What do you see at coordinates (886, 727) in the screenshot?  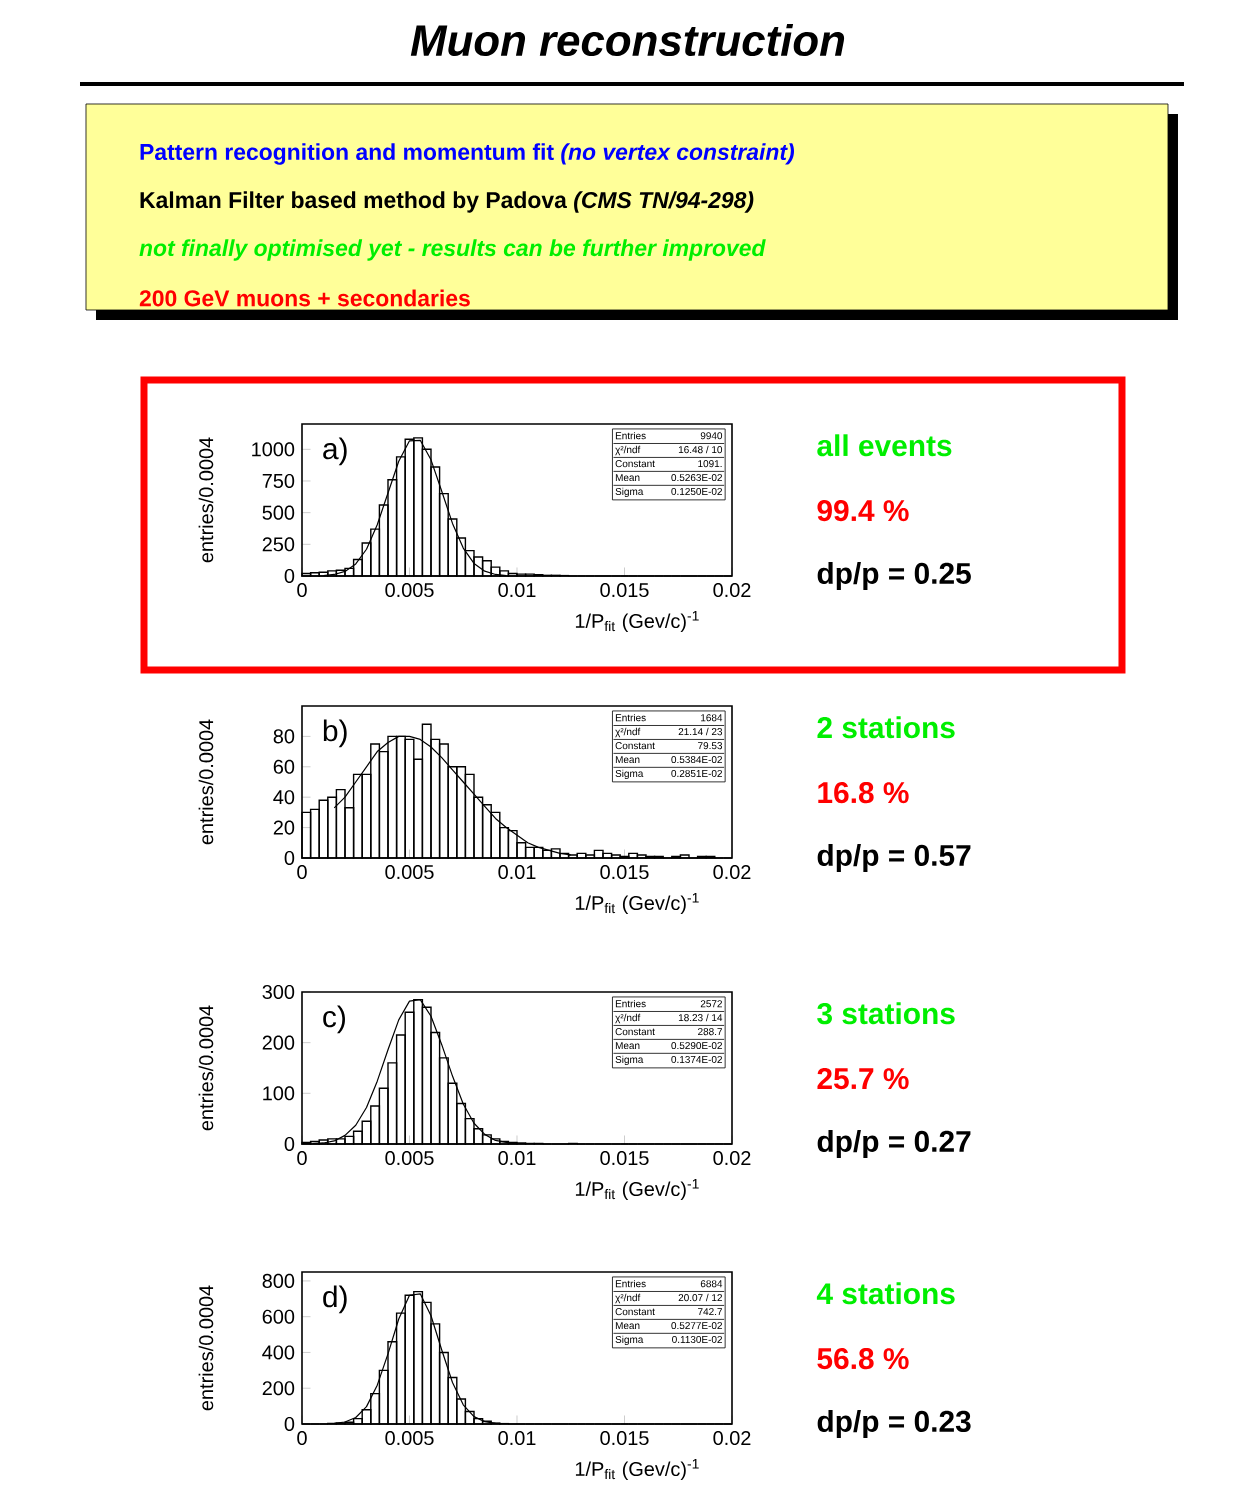 I see `text: 2 stations` at bounding box center [886, 727].